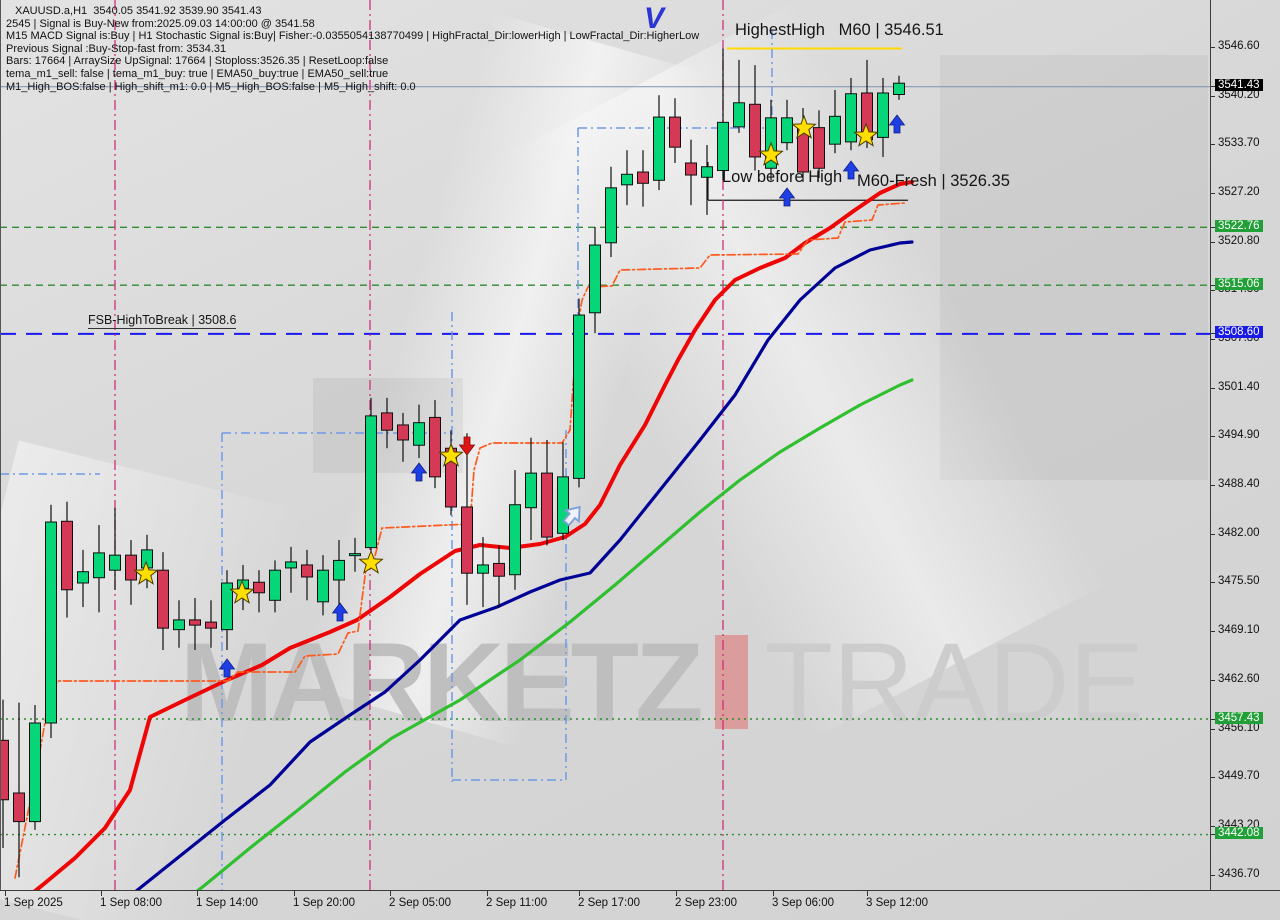 This screenshot has height=920, width=1280. I want to click on price-label: 3527.20, so click(1239, 192).